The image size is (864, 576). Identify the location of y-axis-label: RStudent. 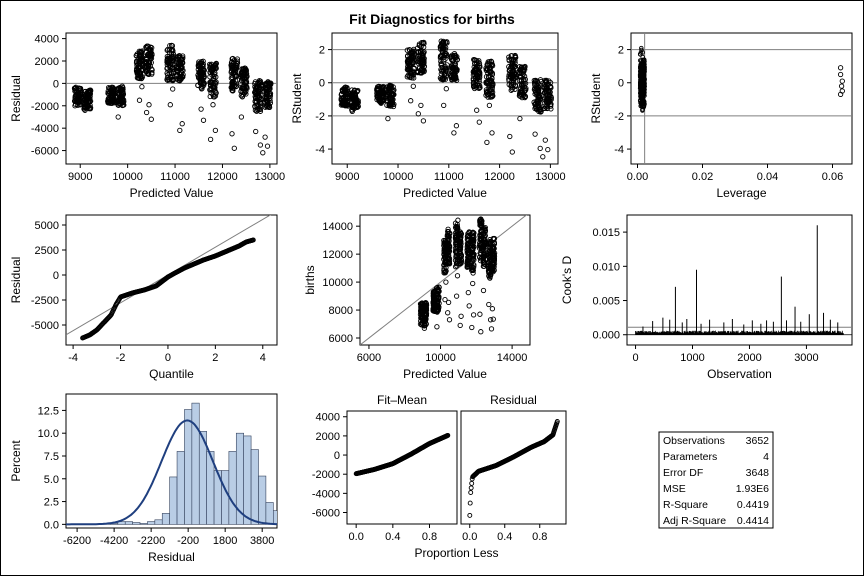
(297, 98).